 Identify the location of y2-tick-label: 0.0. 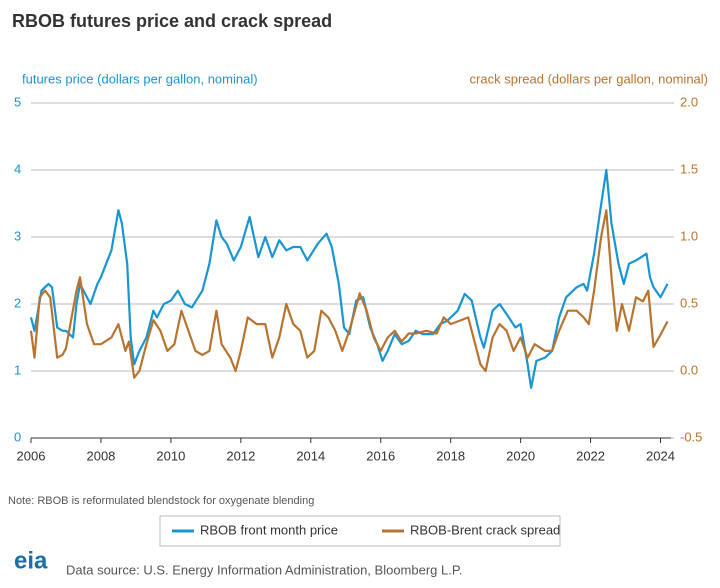
(689, 369).